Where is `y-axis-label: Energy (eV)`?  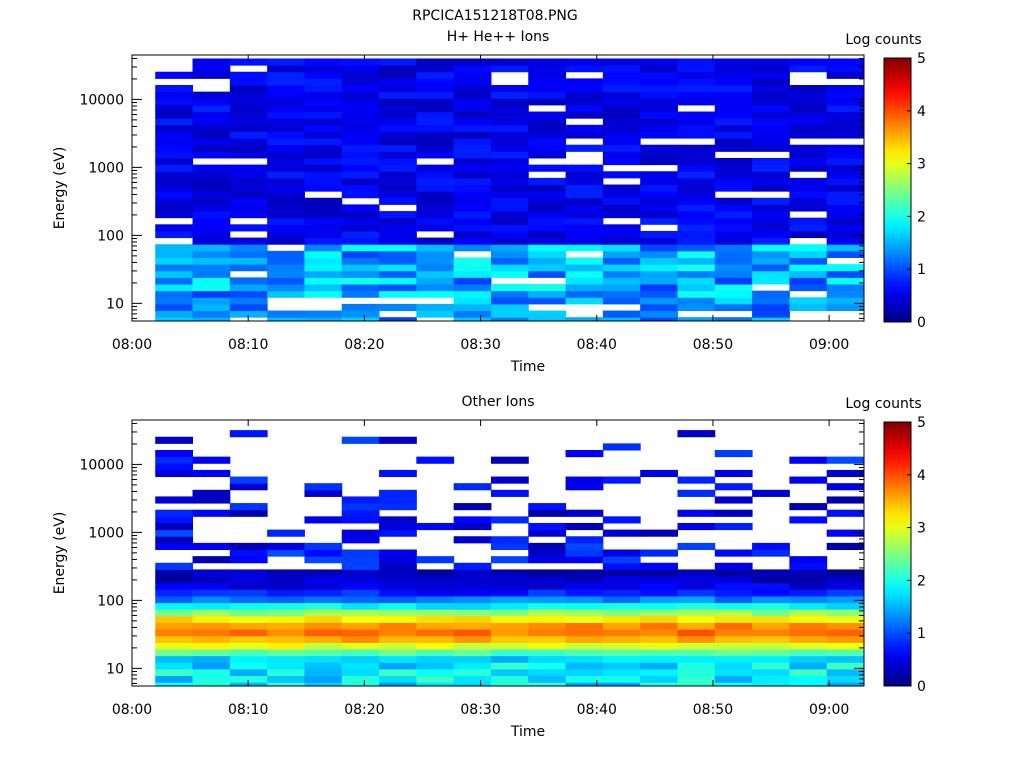
y-axis-label: Energy (eV) is located at coordinates (60, 188).